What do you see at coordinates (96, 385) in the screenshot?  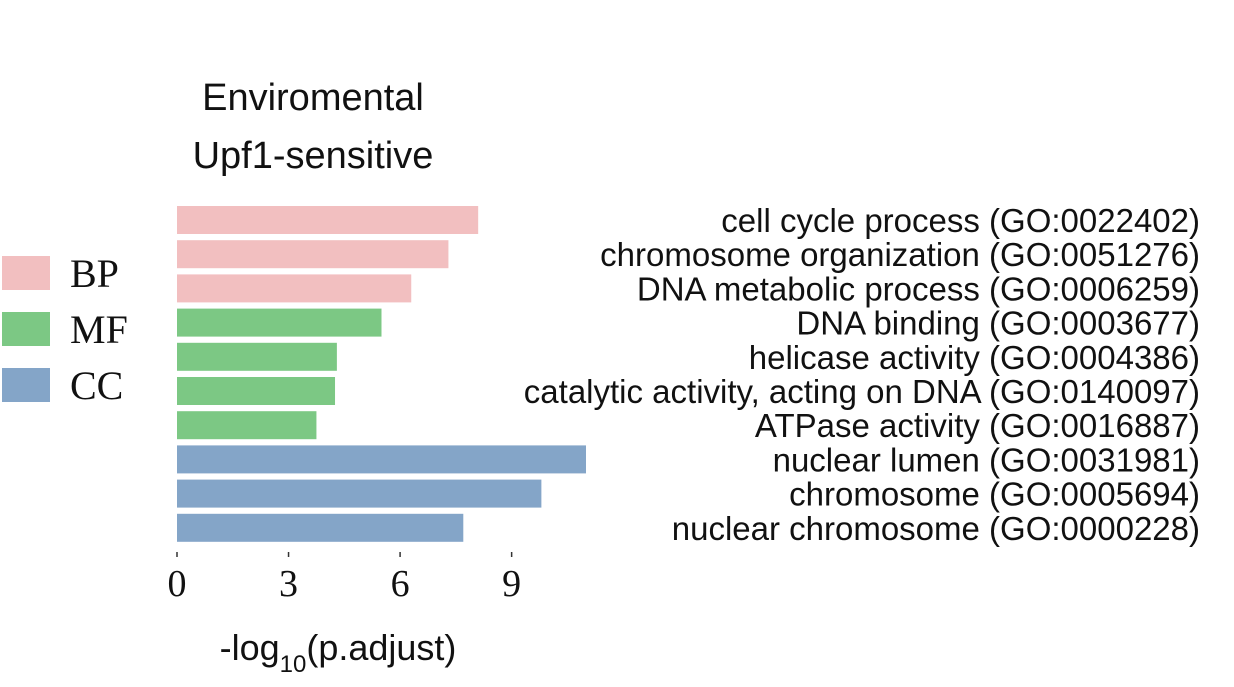 I see `legend-label-cc: CC` at bounding box center [96, 385].